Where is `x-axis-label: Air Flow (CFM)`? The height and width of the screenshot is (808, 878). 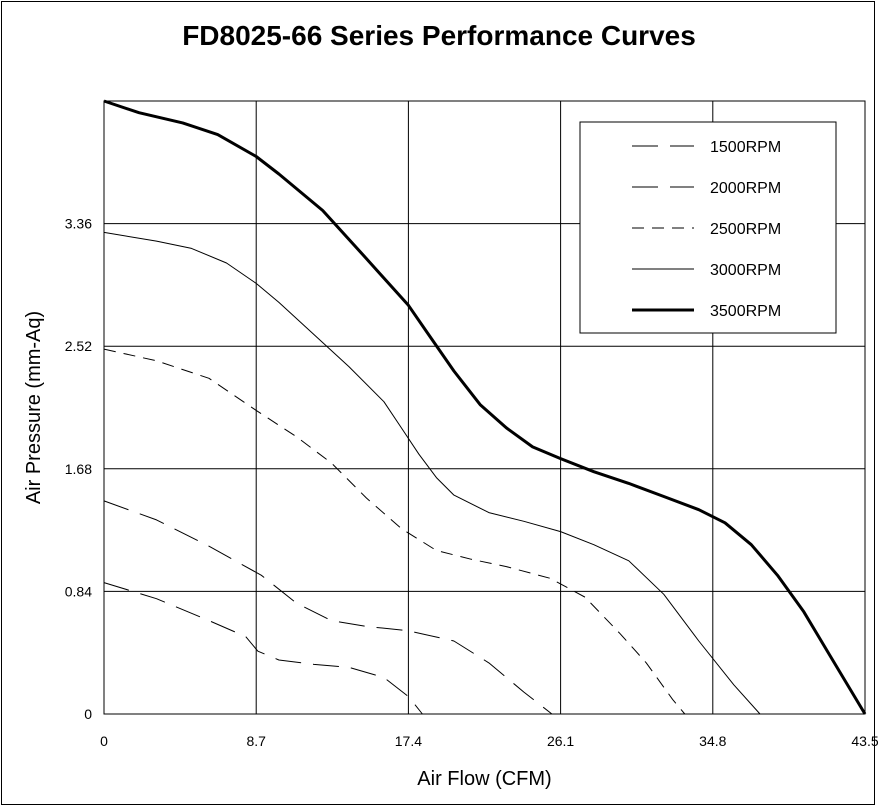 x-axis-label: Air Flow (CFM) is located at coordinates (484, 779).